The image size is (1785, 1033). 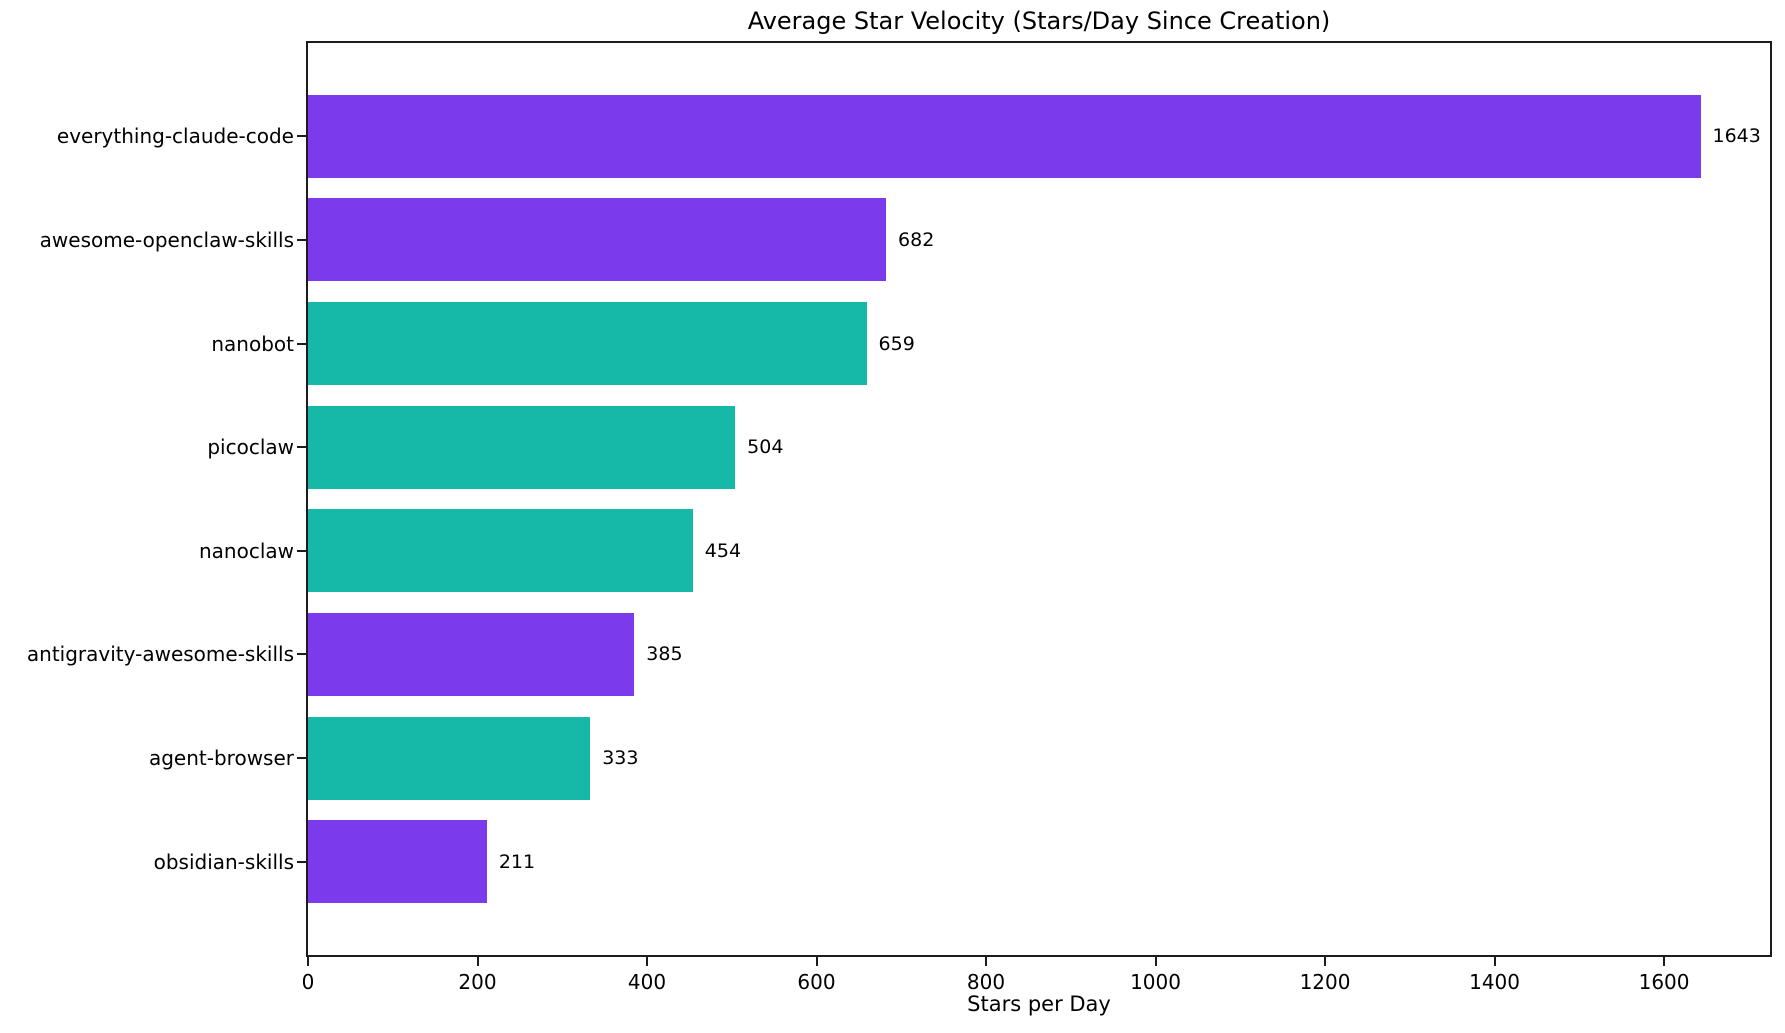 What do you see at coordinates (723, 550) in the screenshot?
I see `bar-value-label: 454` at bounding box center [723, 550].